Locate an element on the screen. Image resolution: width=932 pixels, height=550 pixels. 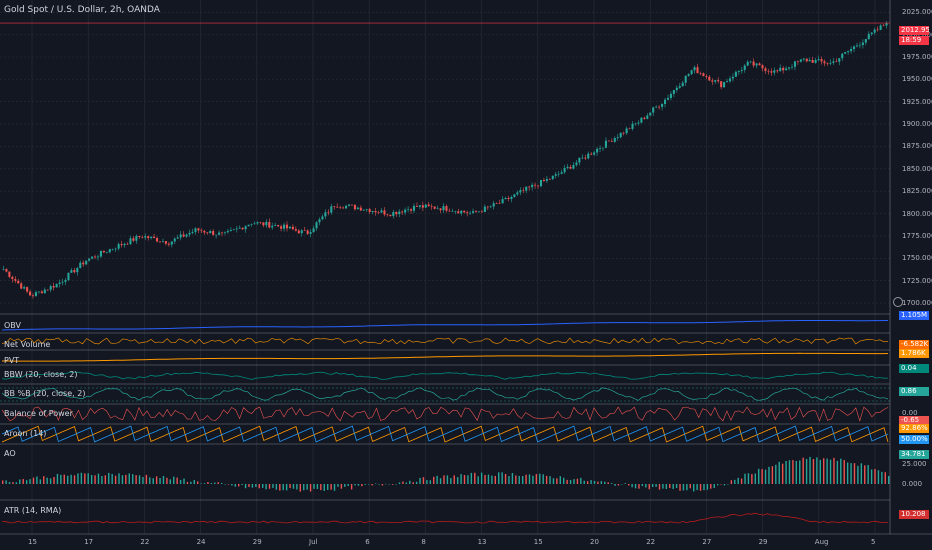
time-tick: 15 is located at coordinates (32, 542).